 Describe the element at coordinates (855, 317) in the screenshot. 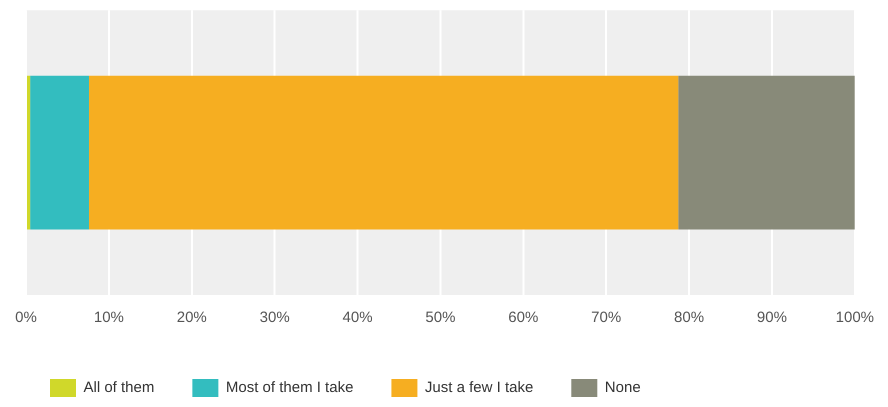

I see `x-tick-label: 100%` at that location.